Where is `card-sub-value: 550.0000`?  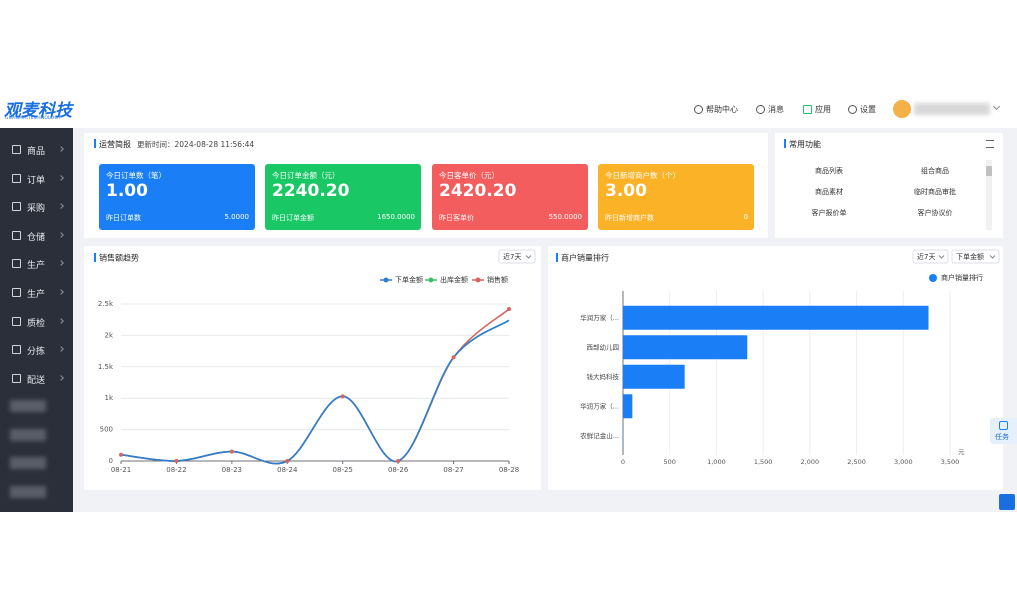
card-sub-value: 550.0000 is located at coordinates (565, 217).